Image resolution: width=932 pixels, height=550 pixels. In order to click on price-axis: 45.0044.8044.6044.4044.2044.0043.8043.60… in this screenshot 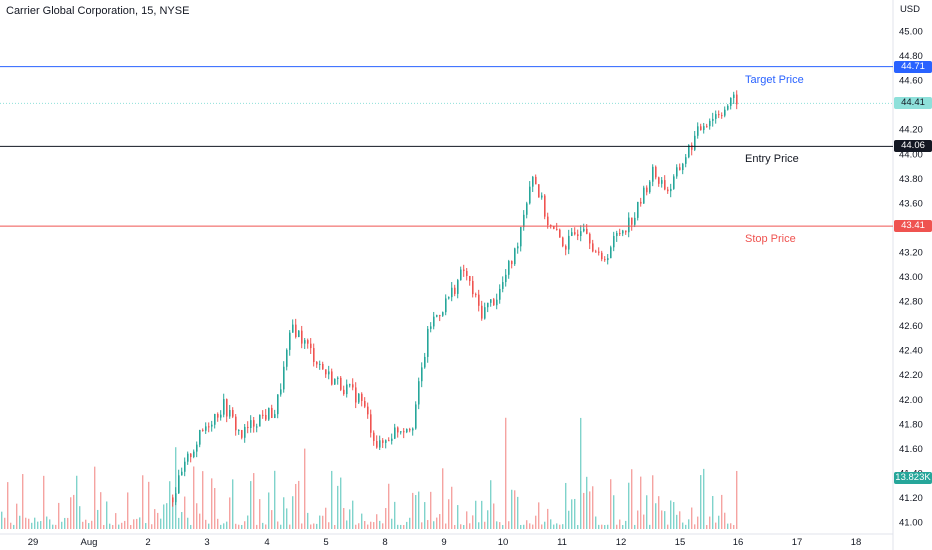, I will do `click(911, 278)`.